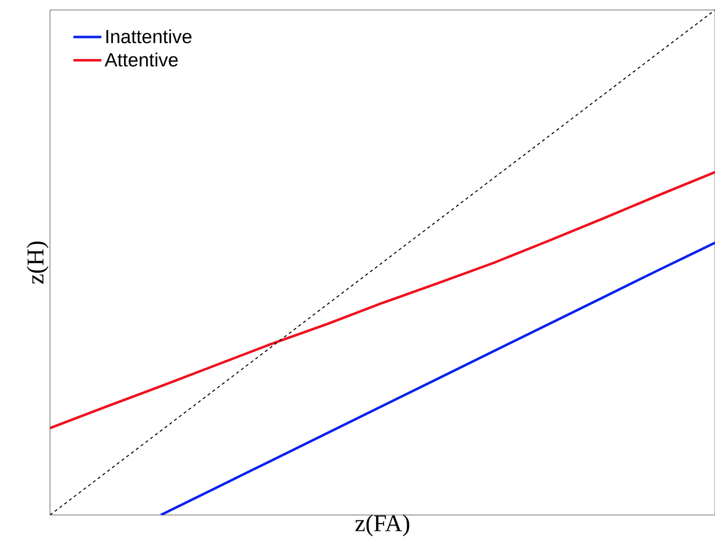 The image size is (715, 556). Describe the element at coordinates (37, 263) in the screenshot. I see `y-axis-title: z(H)` at that location.